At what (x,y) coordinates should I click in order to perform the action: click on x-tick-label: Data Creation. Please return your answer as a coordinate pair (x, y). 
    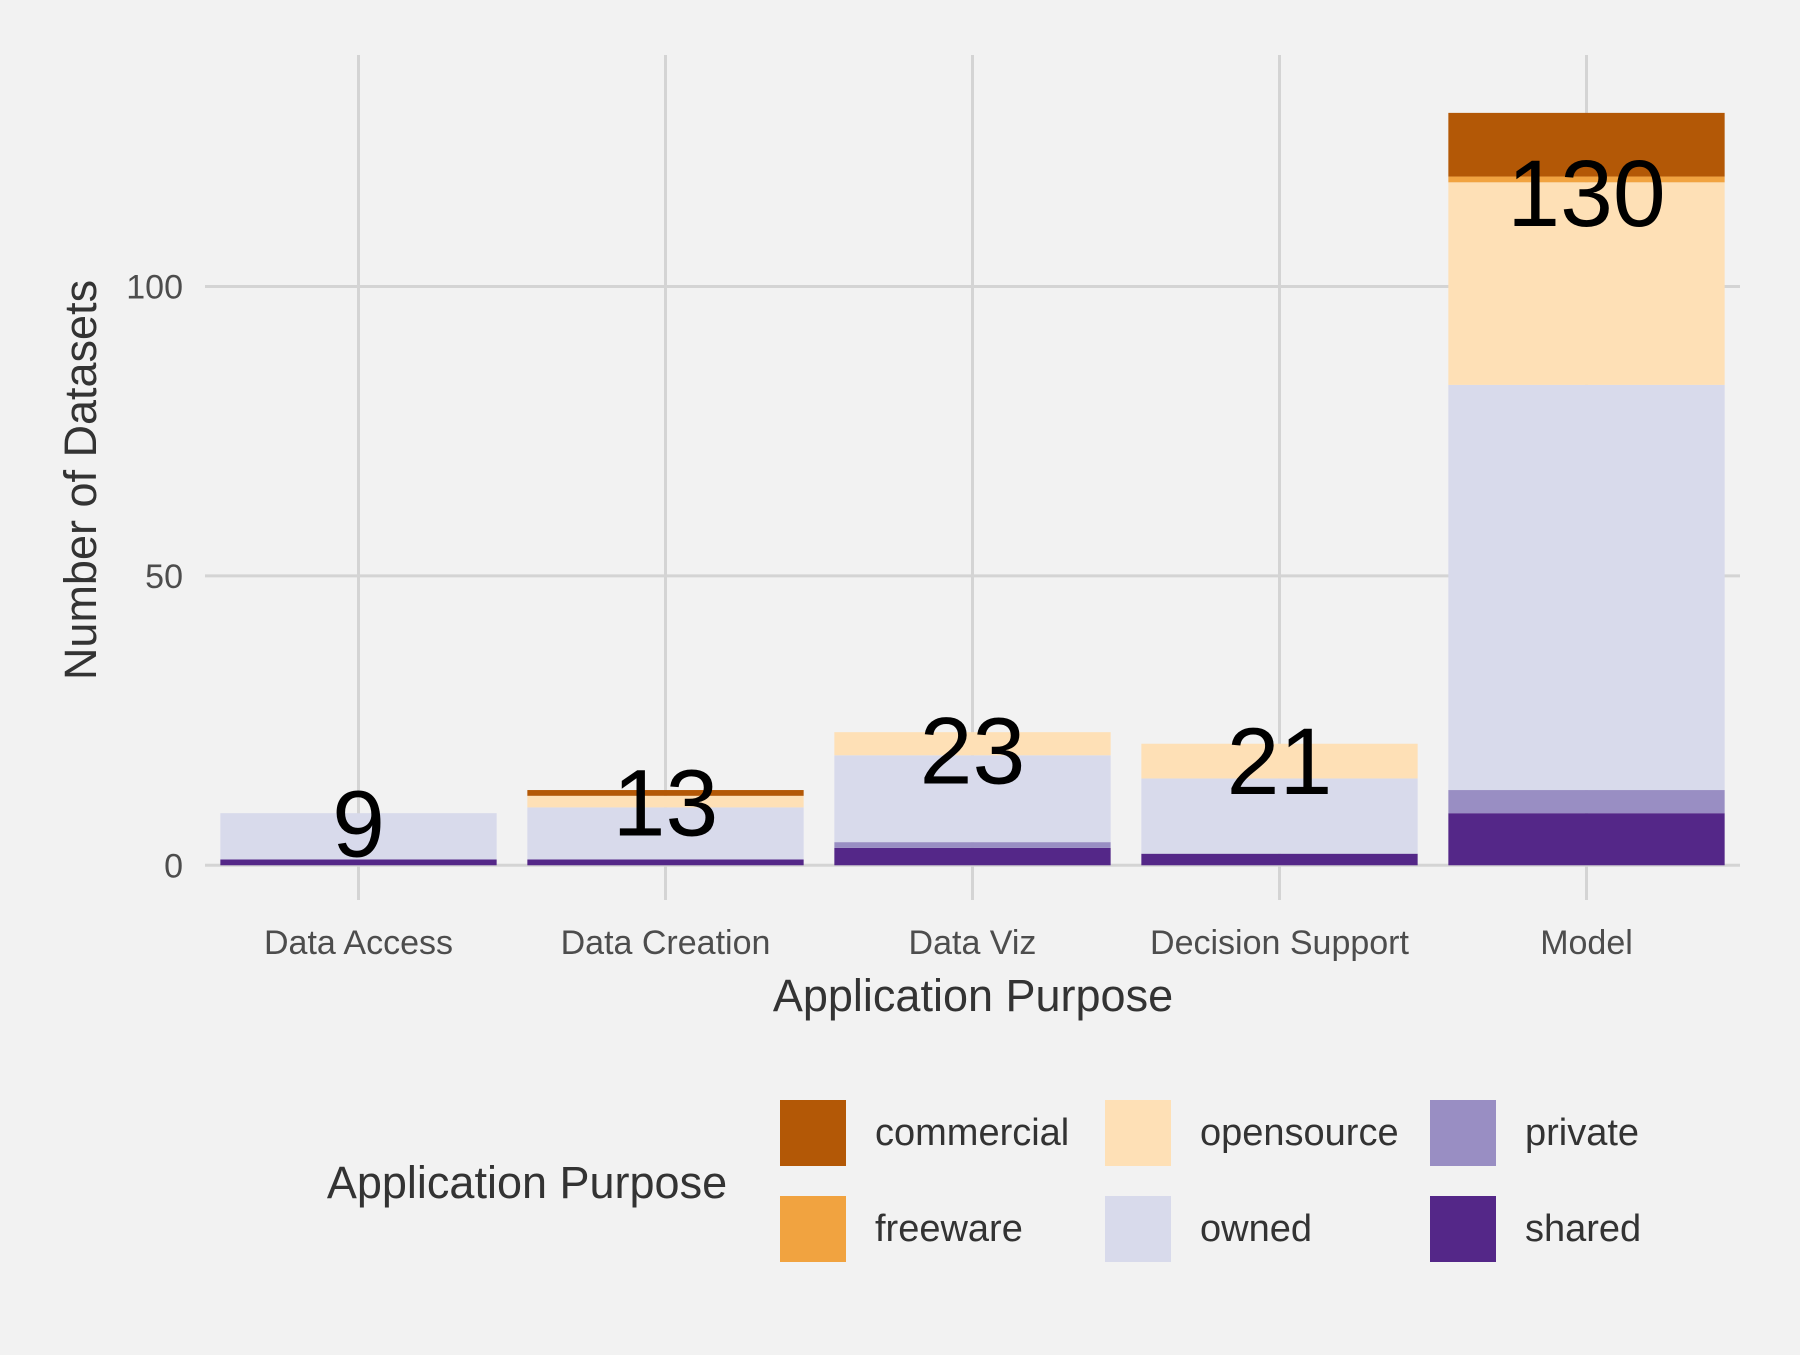
    Looking at the image, I should click on (666, 943).